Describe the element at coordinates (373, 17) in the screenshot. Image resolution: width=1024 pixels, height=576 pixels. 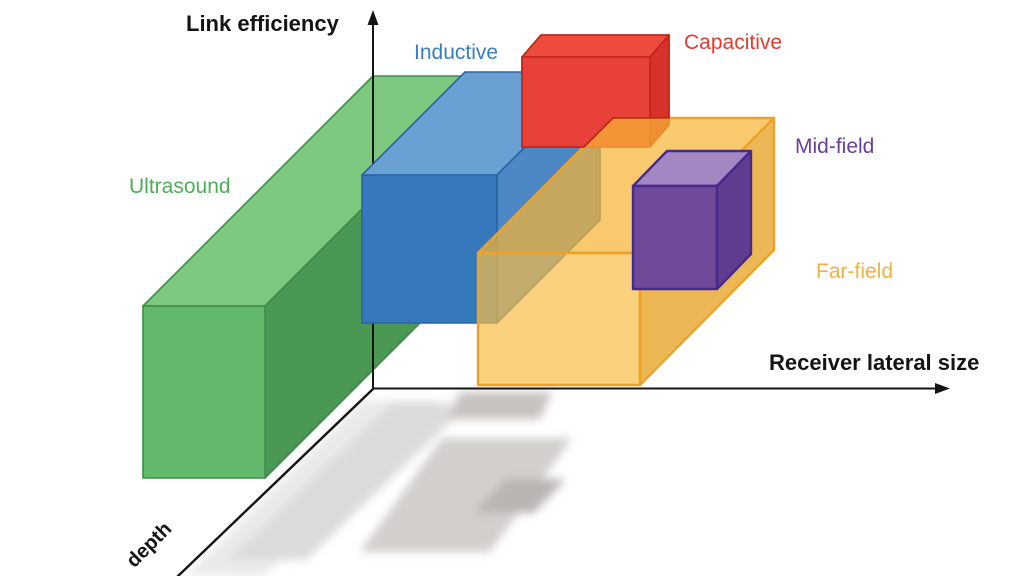
I see `y-axis-arrow` at that location.